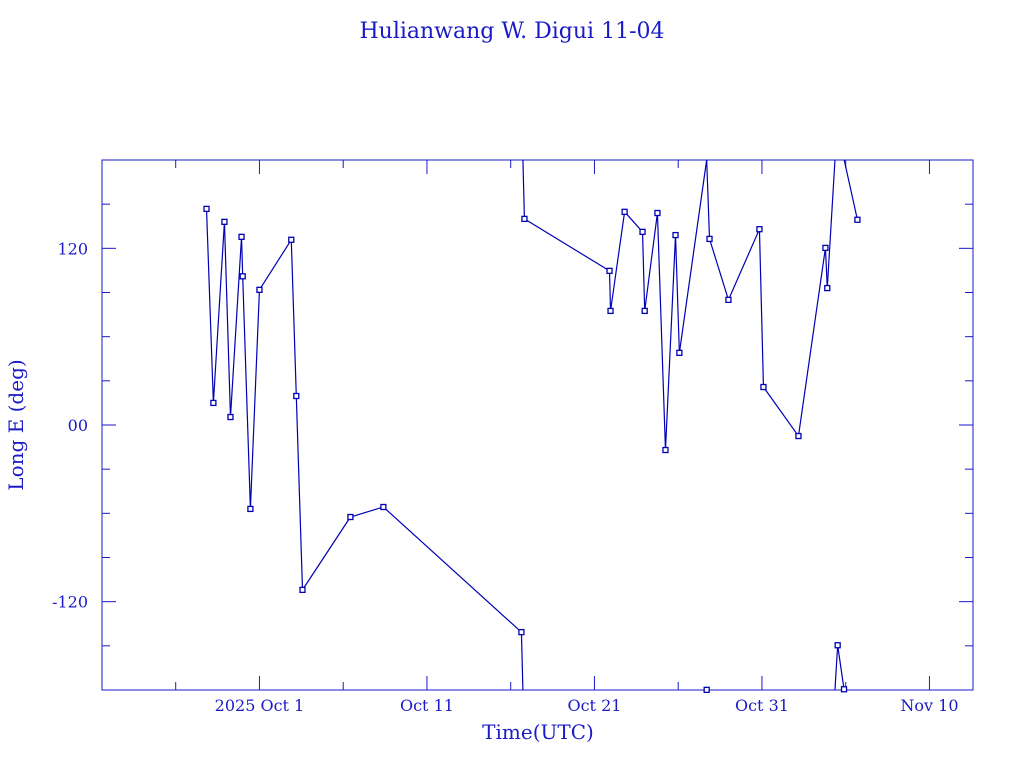 This screenshot has height=768, width=1024. I want to click on x-tick-label: Nov 10, so click(929, 705).